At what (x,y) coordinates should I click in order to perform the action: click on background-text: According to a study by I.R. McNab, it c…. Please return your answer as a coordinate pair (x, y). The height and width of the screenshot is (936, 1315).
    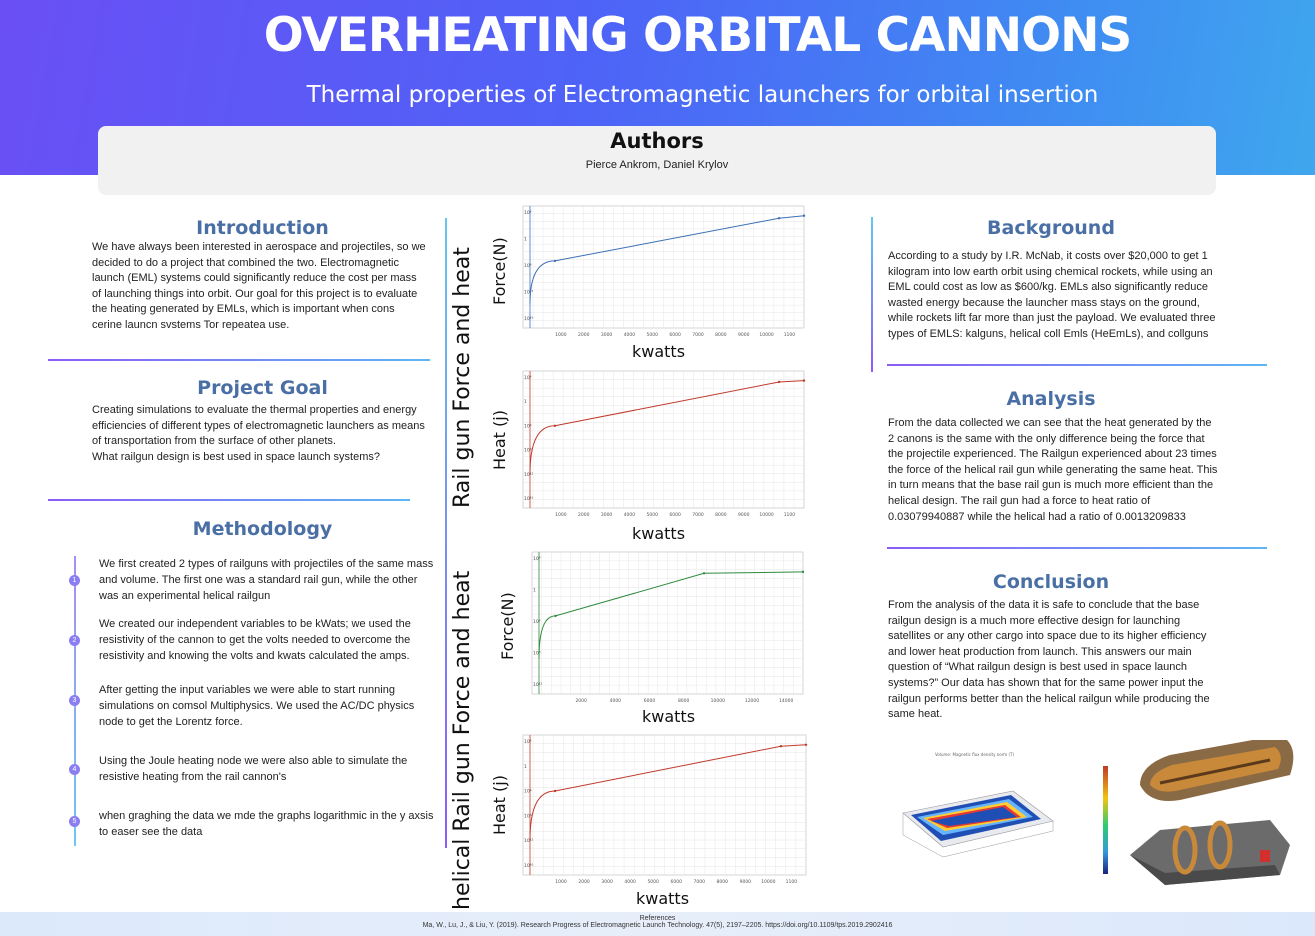
    Looking at the image, I should click on (1052, 295).